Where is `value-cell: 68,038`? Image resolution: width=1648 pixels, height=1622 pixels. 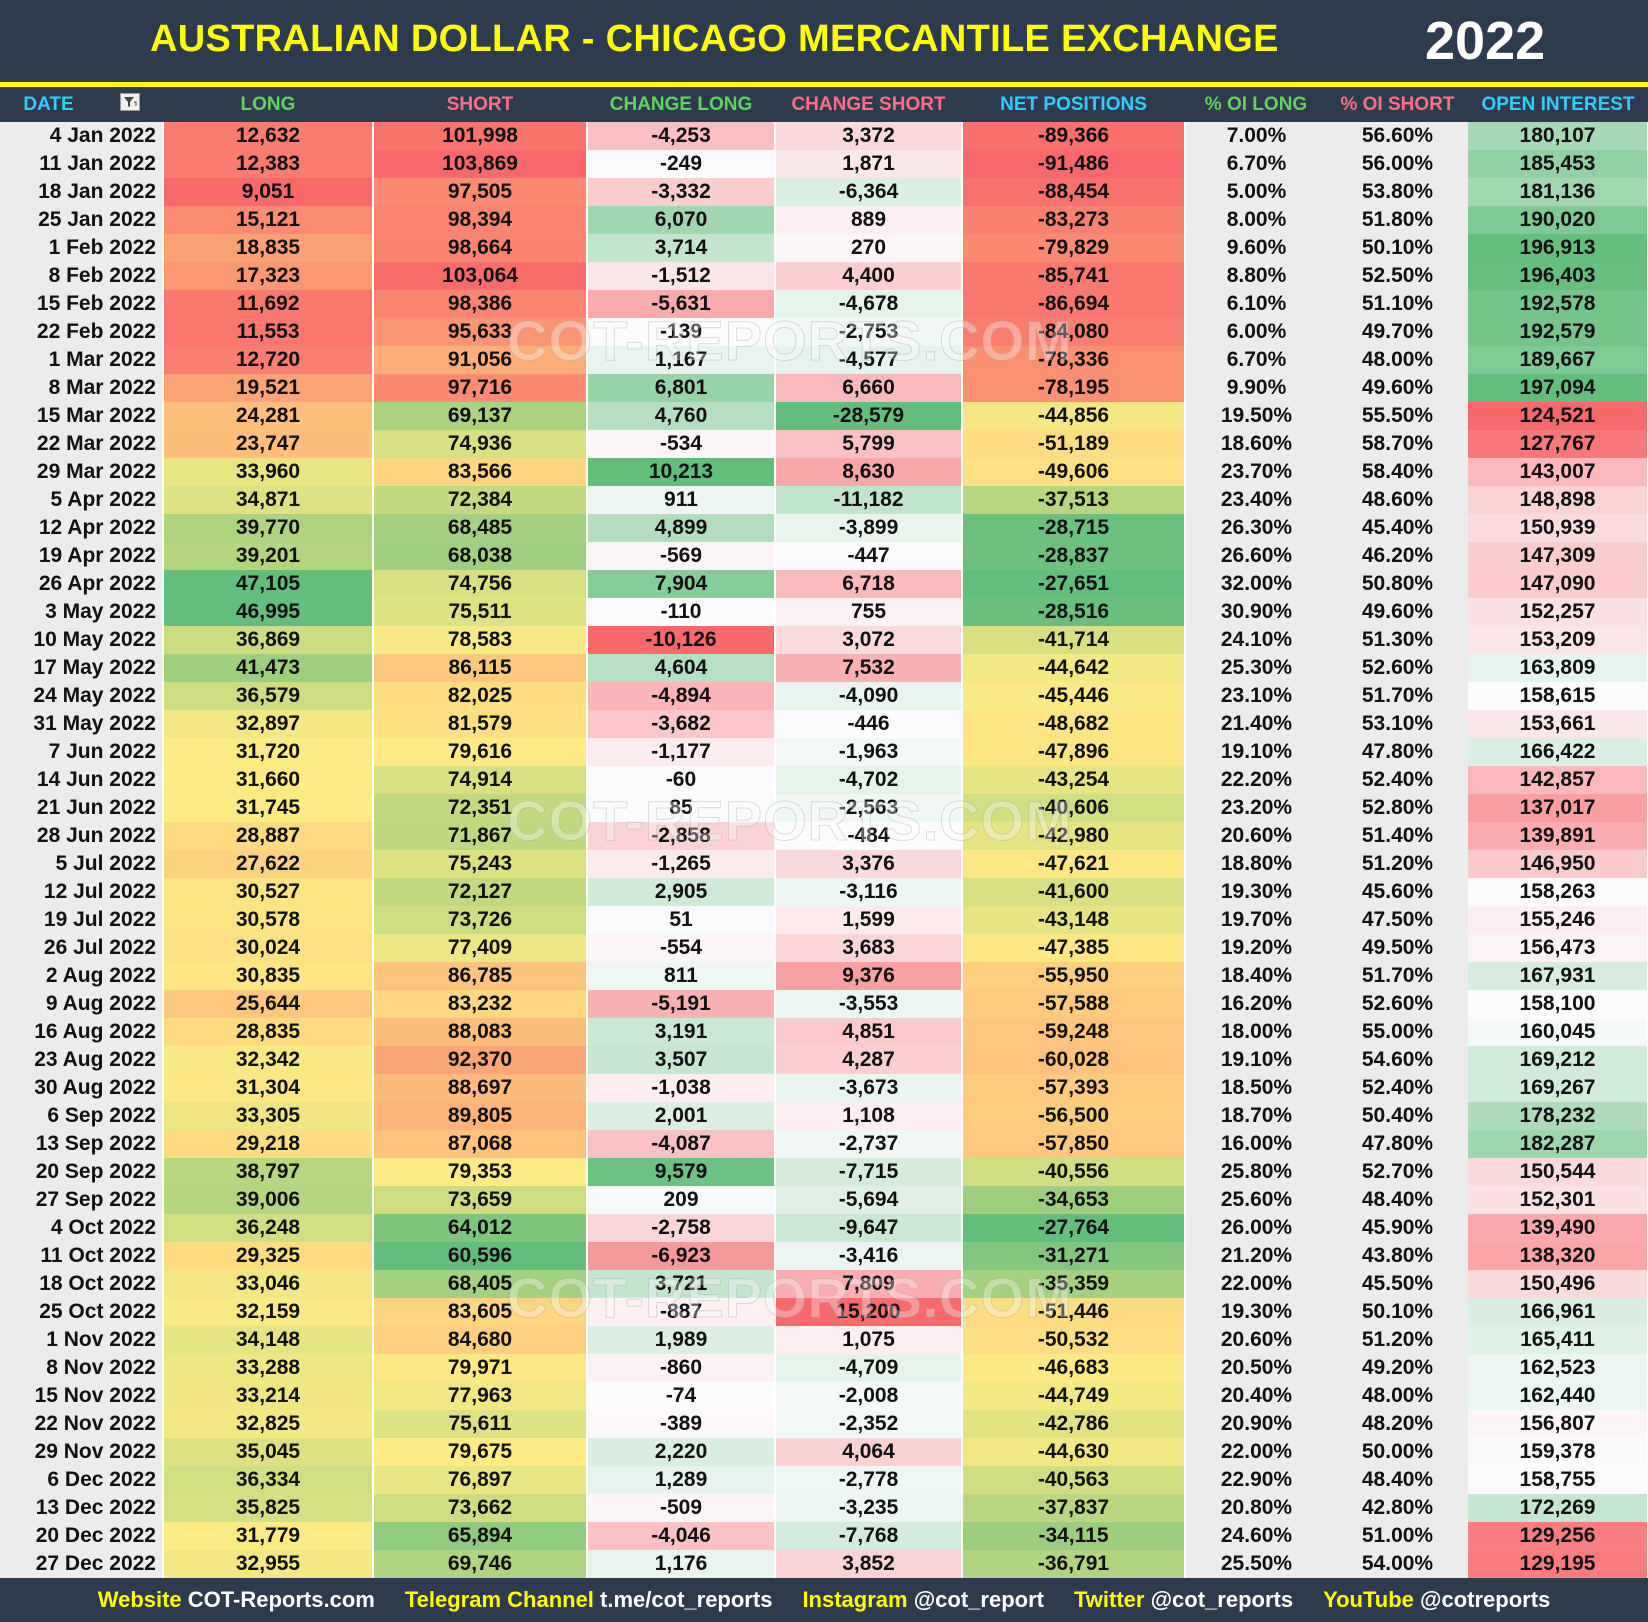 value-cell: 68,038 is located at coordinates (480, 556).